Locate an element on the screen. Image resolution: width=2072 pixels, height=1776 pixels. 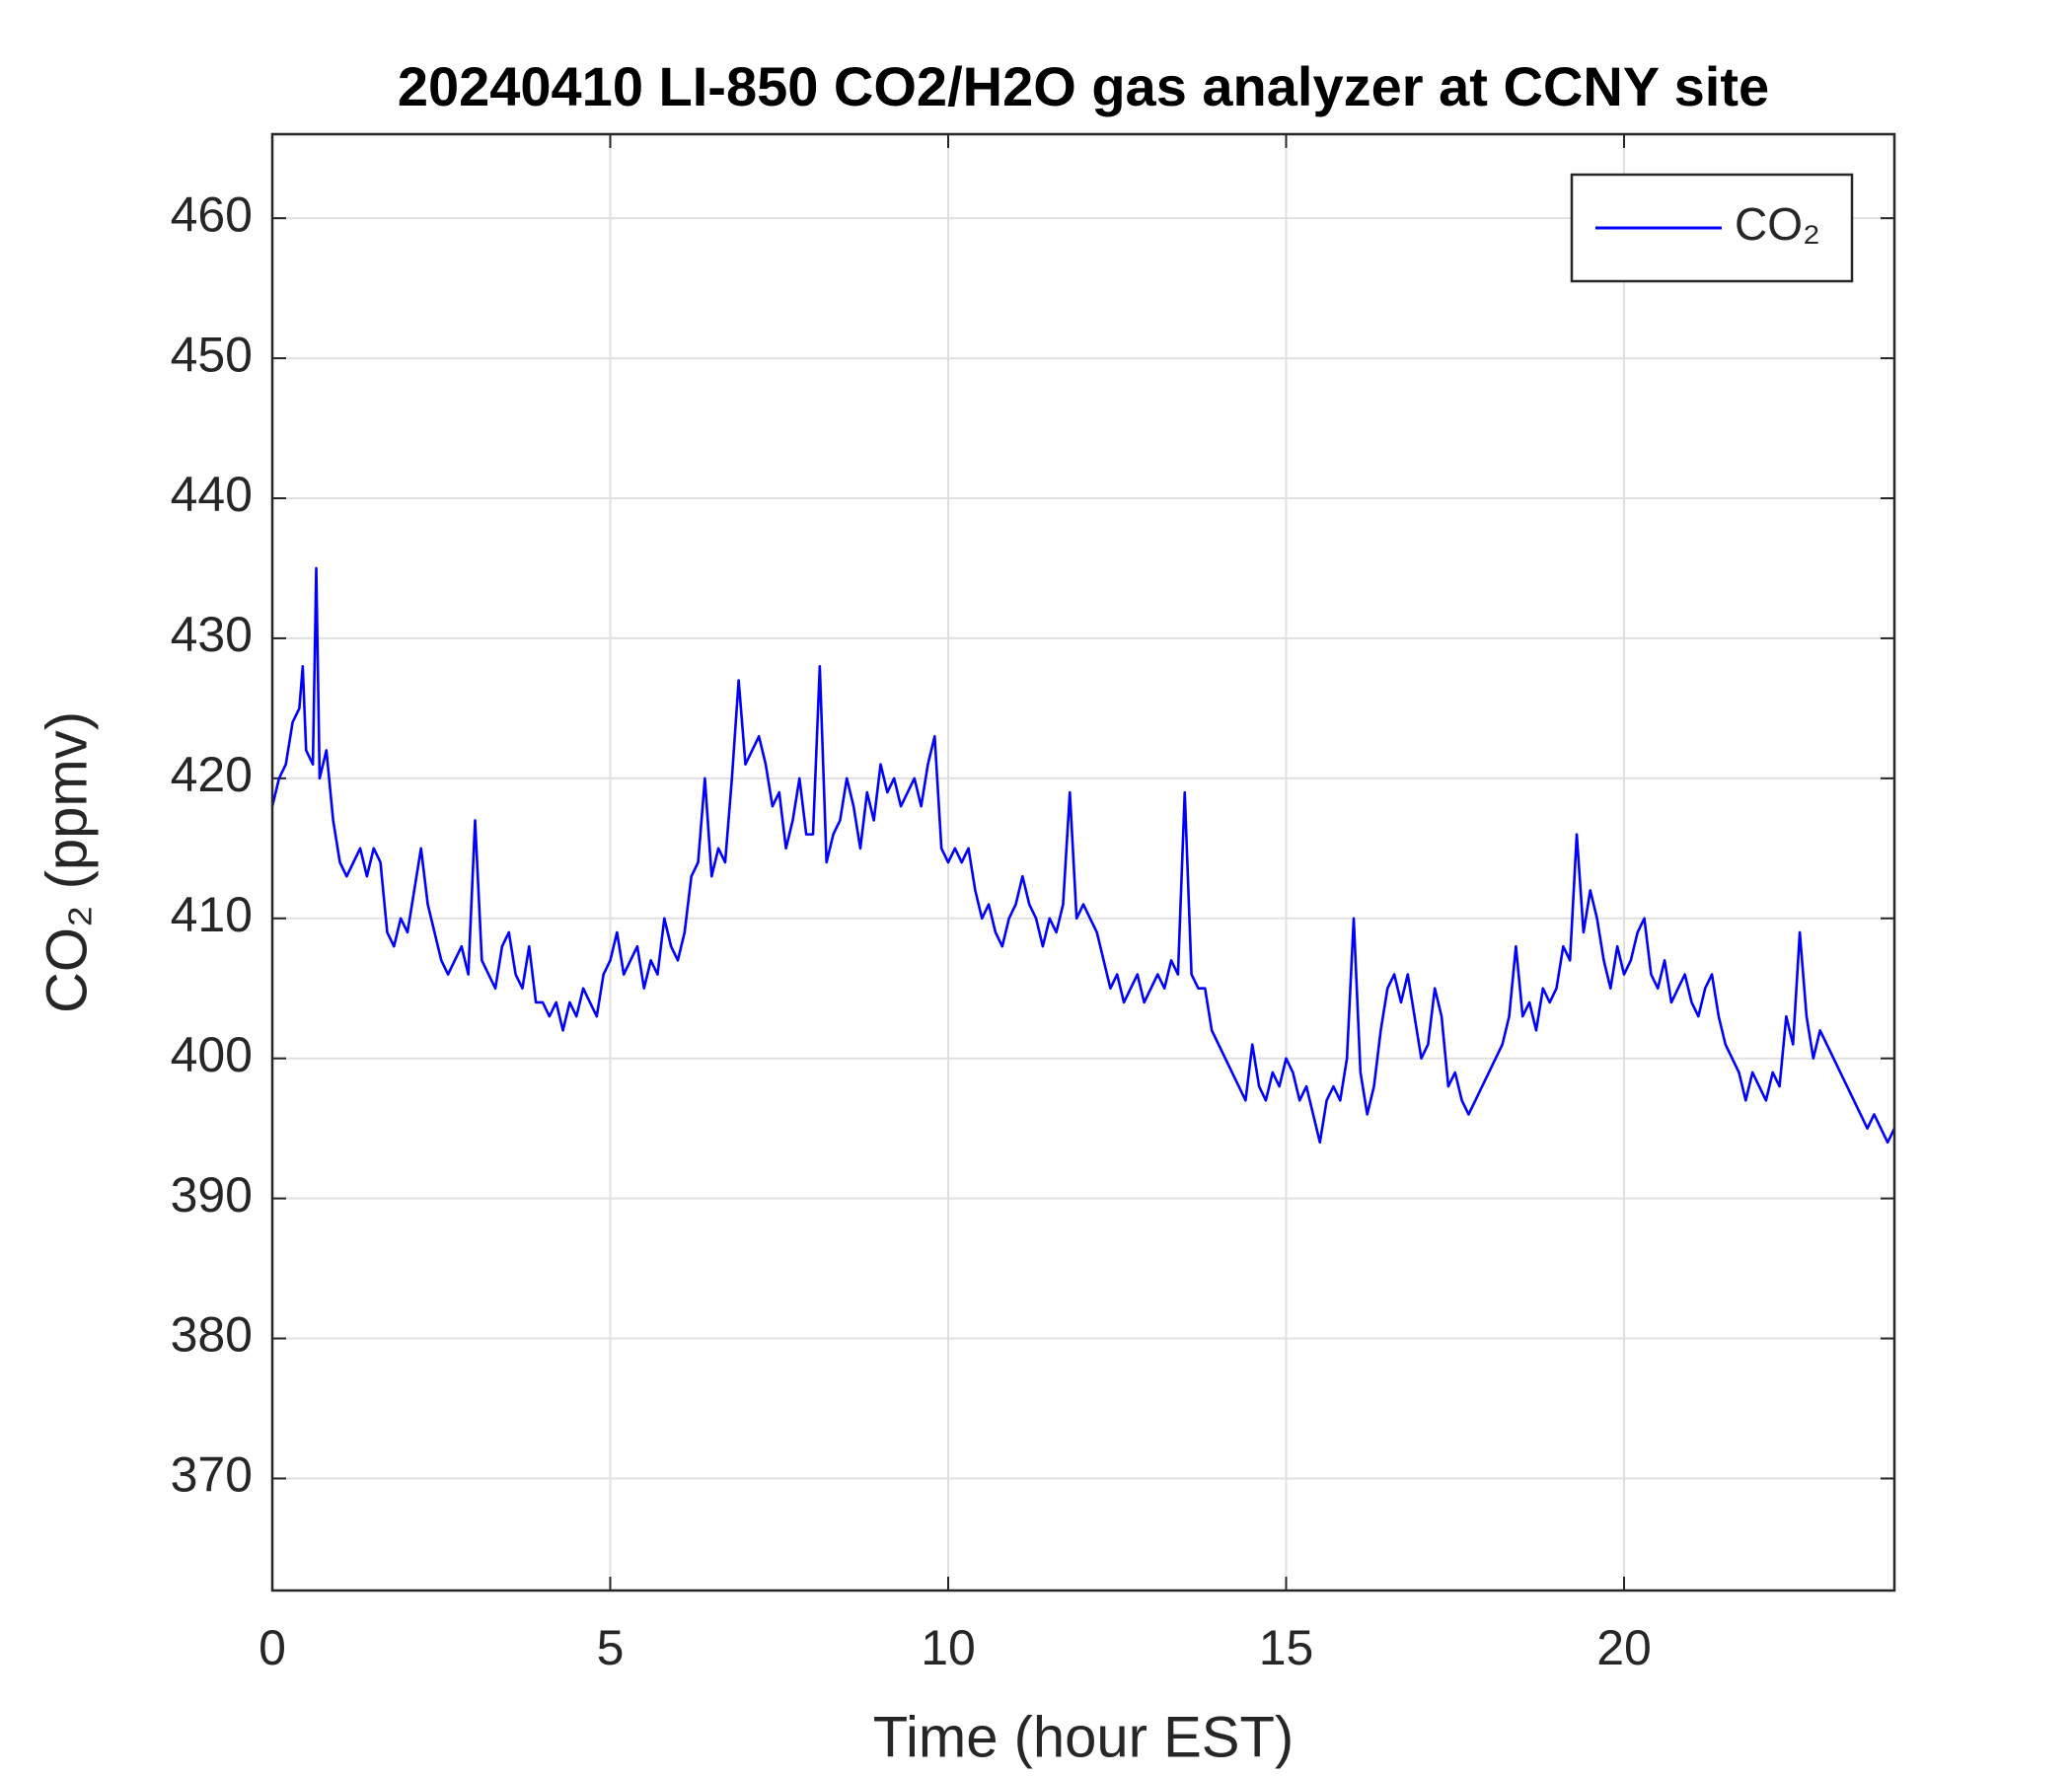
x-tick-label: 20 is located at coordinates (1624, 1647).